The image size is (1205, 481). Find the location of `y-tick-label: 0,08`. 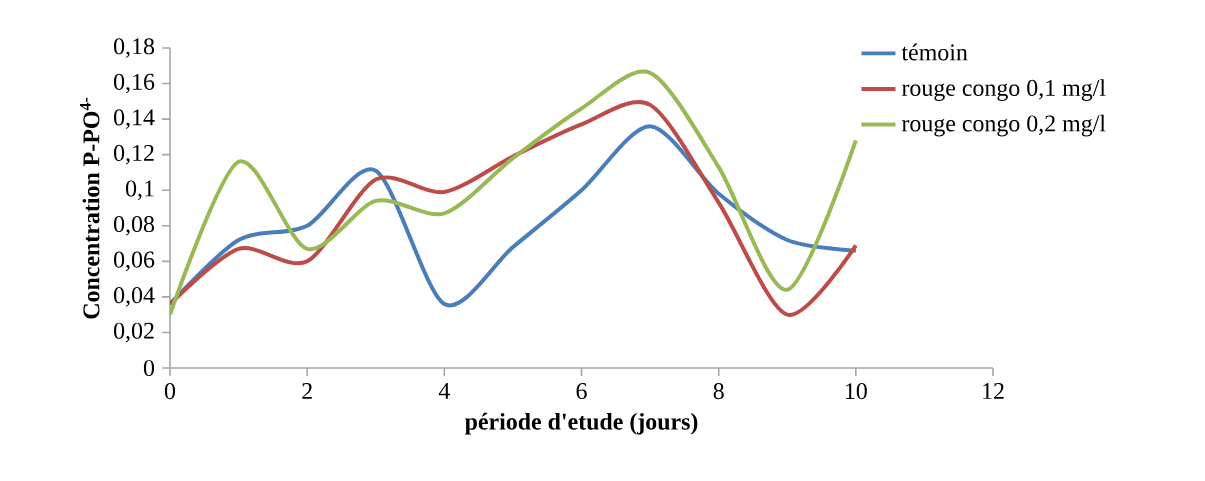

y-tick-label: 0,08 is located at coordinates (134, 225).